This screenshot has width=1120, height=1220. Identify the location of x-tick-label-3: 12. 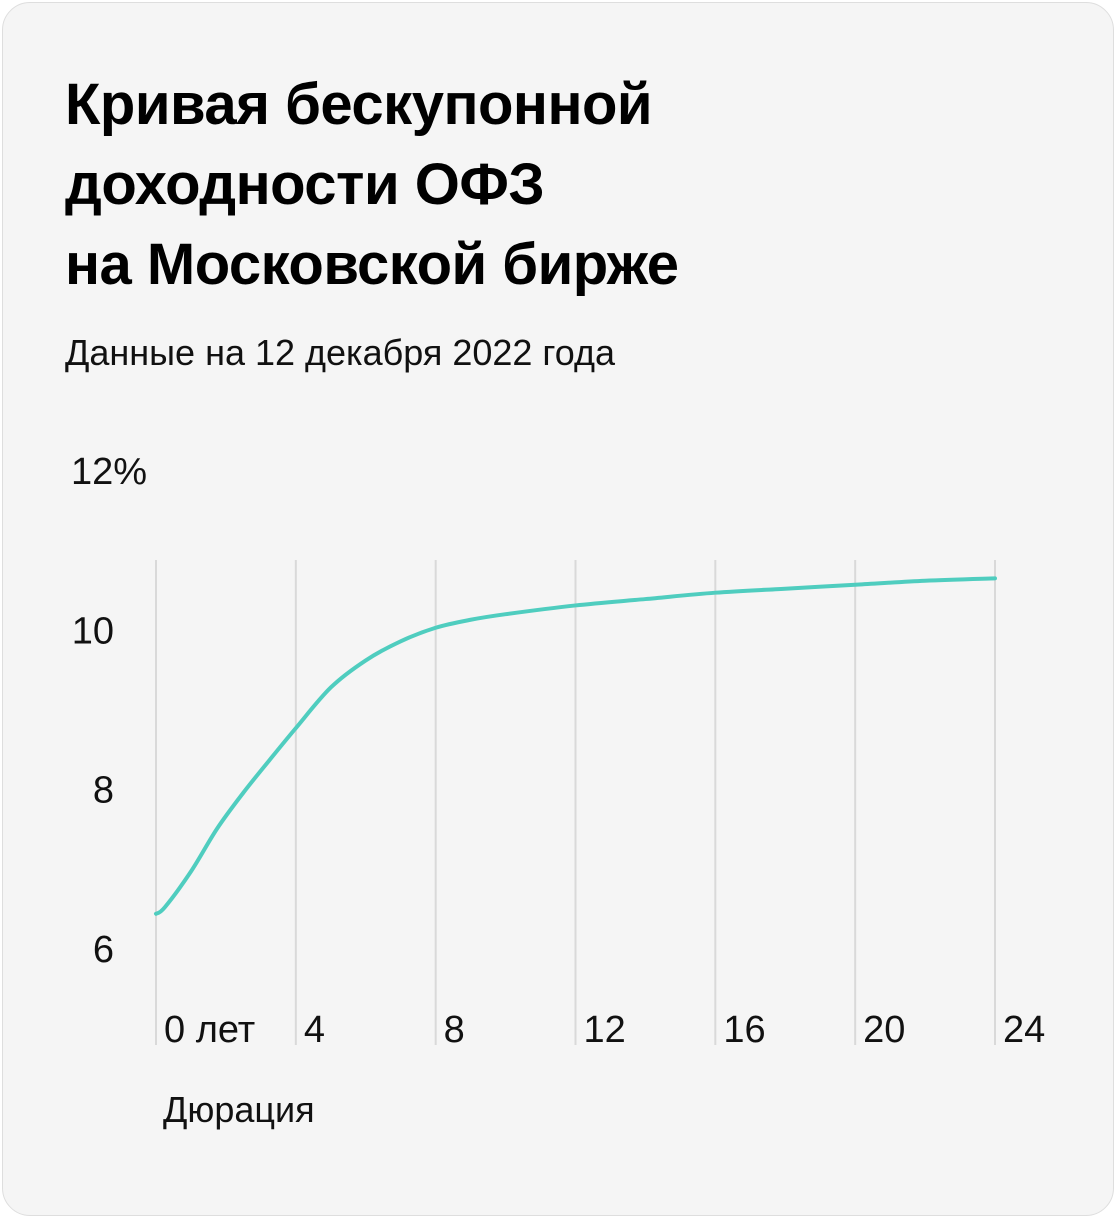
(605, 1030).